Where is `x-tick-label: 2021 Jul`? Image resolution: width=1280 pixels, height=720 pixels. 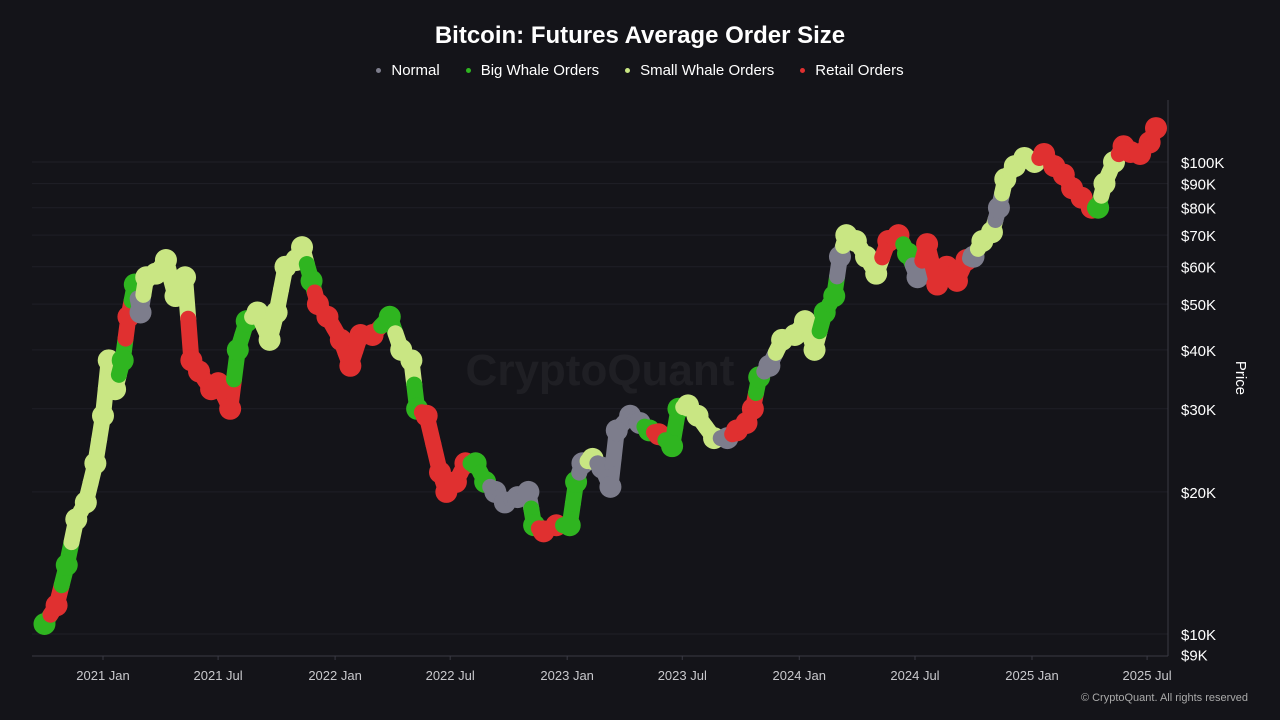
x-tick-label: 2021 Jul is located at coordinates (218, 675).